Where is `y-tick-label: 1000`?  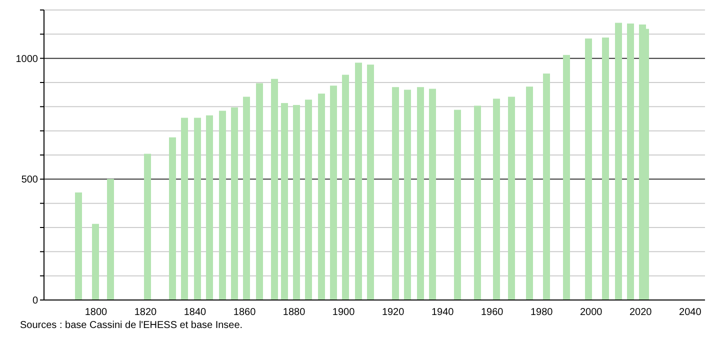
y-tick-label: 1000 is located at coordinates (27, 59).